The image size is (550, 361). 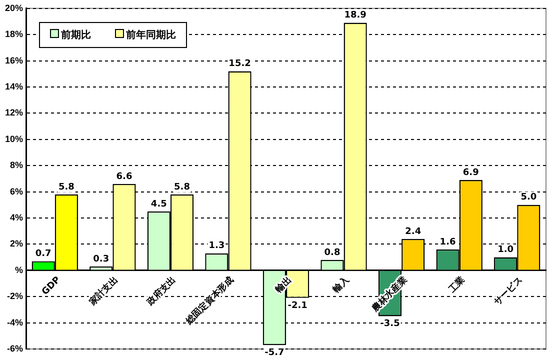 I want to click on legend-label: 前年同期比, so click(x=150, y=35).